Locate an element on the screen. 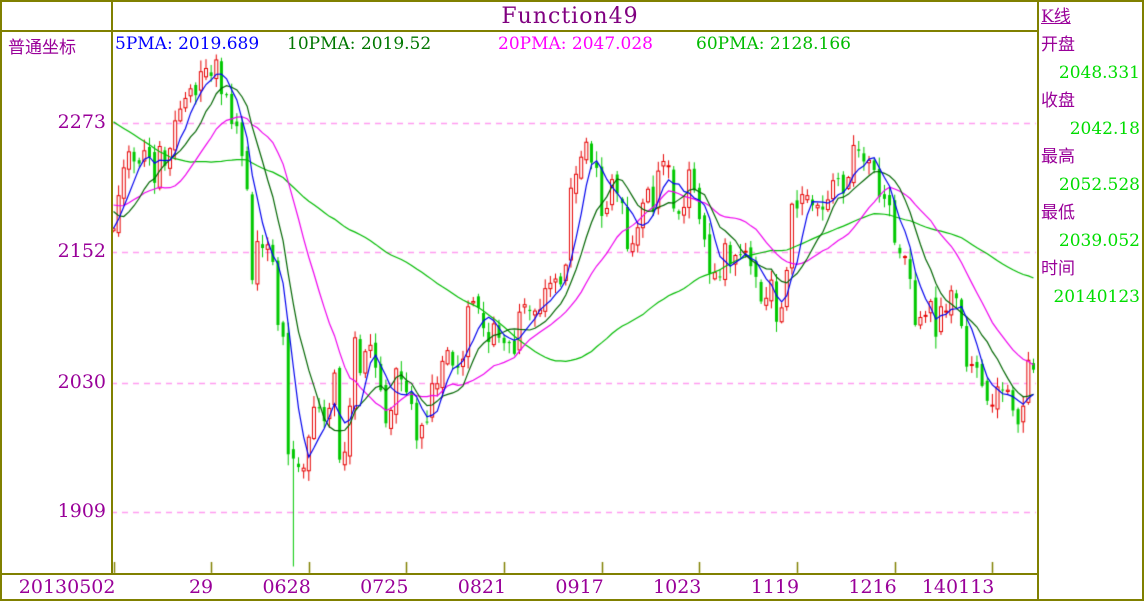 Image resolution: width=1144 pixels, height=601 pixels. x-tick-label: 140113 is located at coordinates (958, 587).